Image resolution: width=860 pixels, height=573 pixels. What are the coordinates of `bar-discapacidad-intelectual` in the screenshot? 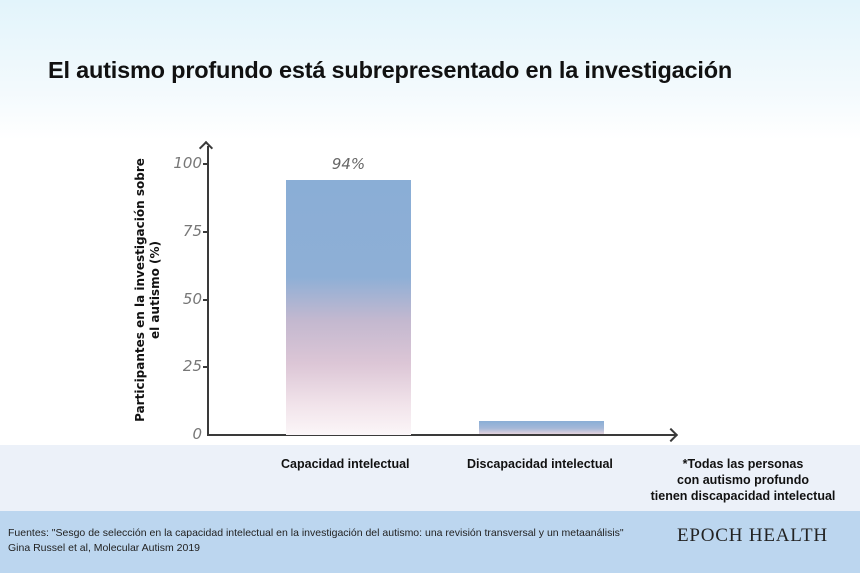 It's located at (541, 427).